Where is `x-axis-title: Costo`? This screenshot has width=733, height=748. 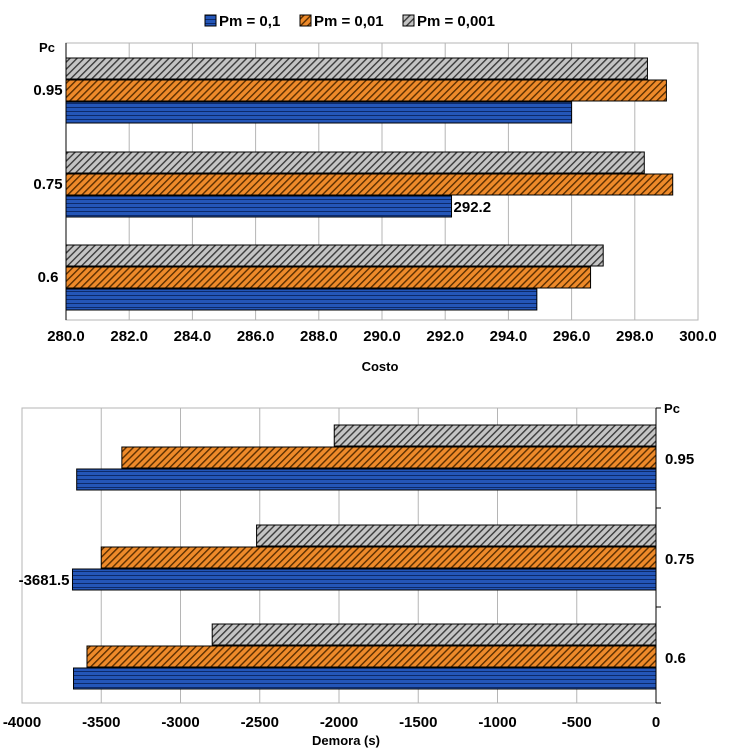
x-axis-title: Costo is located at coordinates (380, 366).